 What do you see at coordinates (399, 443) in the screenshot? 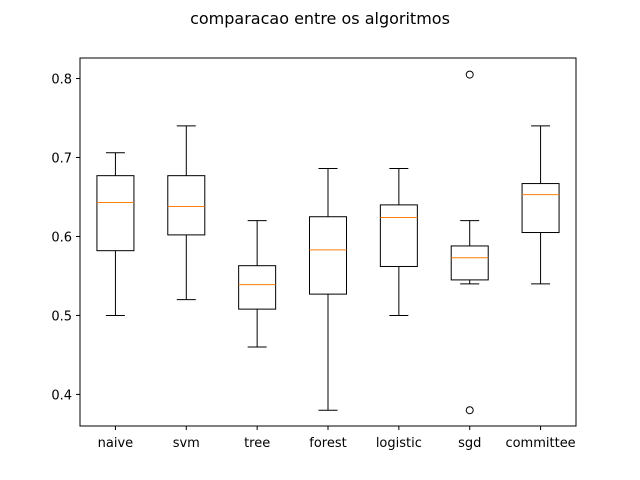
I see `x-tick-label: logistic` at bounding box center [399, 443].